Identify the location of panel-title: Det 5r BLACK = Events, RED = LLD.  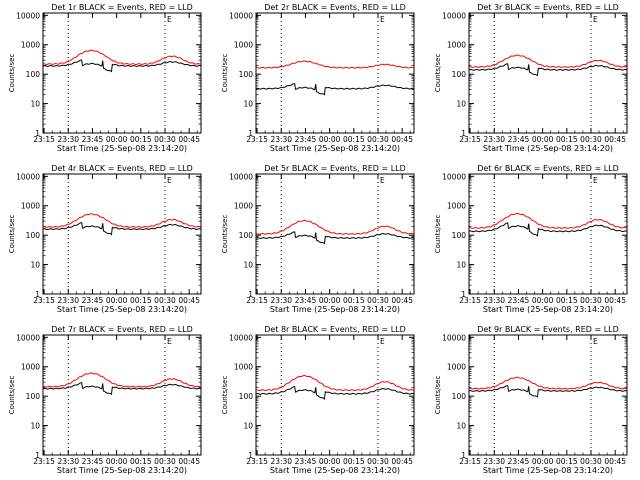
(335, 168).